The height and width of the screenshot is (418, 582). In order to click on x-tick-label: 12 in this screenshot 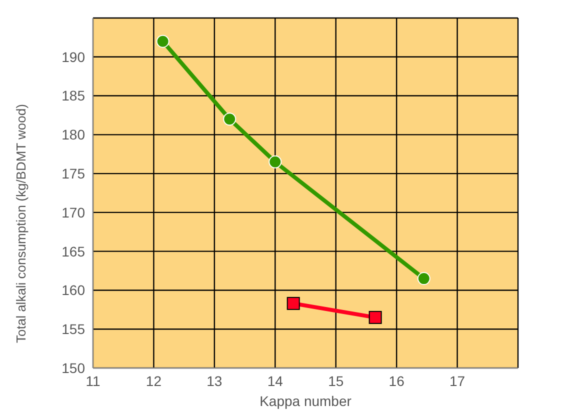, I will do `click(154, 380)`.